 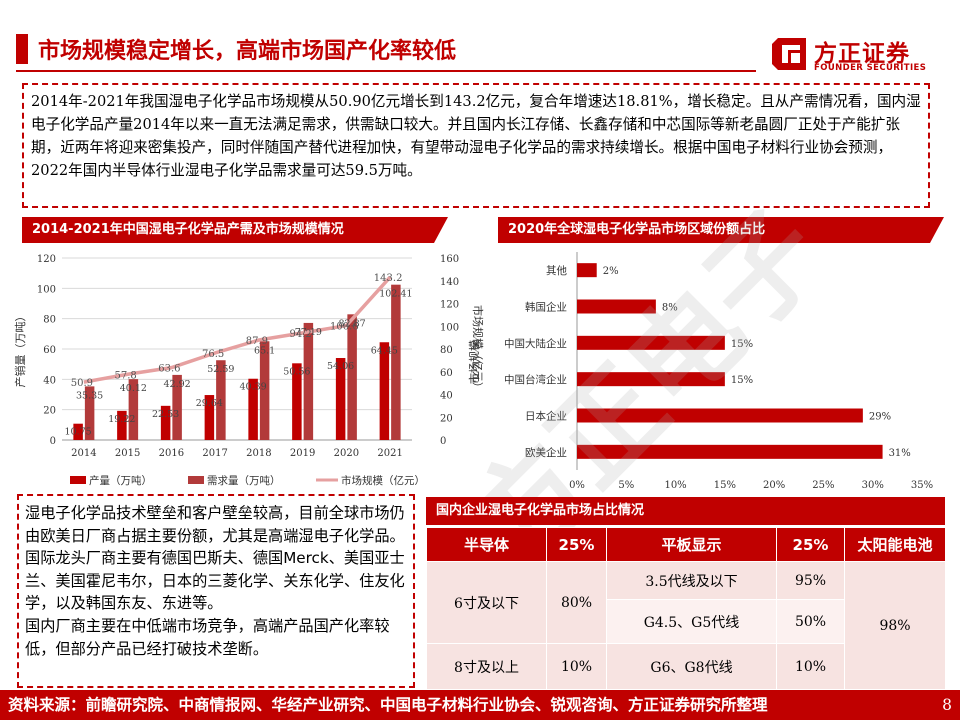 What do you see at coordinates (49, 380) in the screenshot?
I see `left-chart-y-tick: 40` at bounding box center [49, 380].